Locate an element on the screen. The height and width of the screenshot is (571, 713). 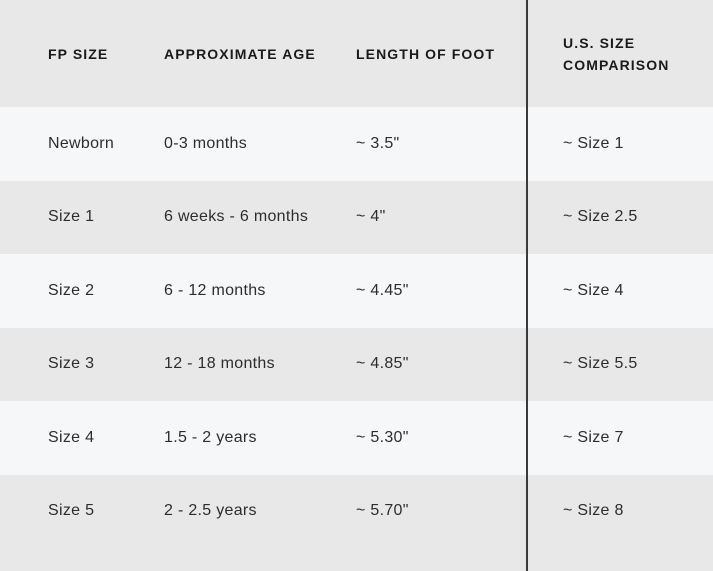
fp-size-value: Newborn is located at coordinates (81, 143).